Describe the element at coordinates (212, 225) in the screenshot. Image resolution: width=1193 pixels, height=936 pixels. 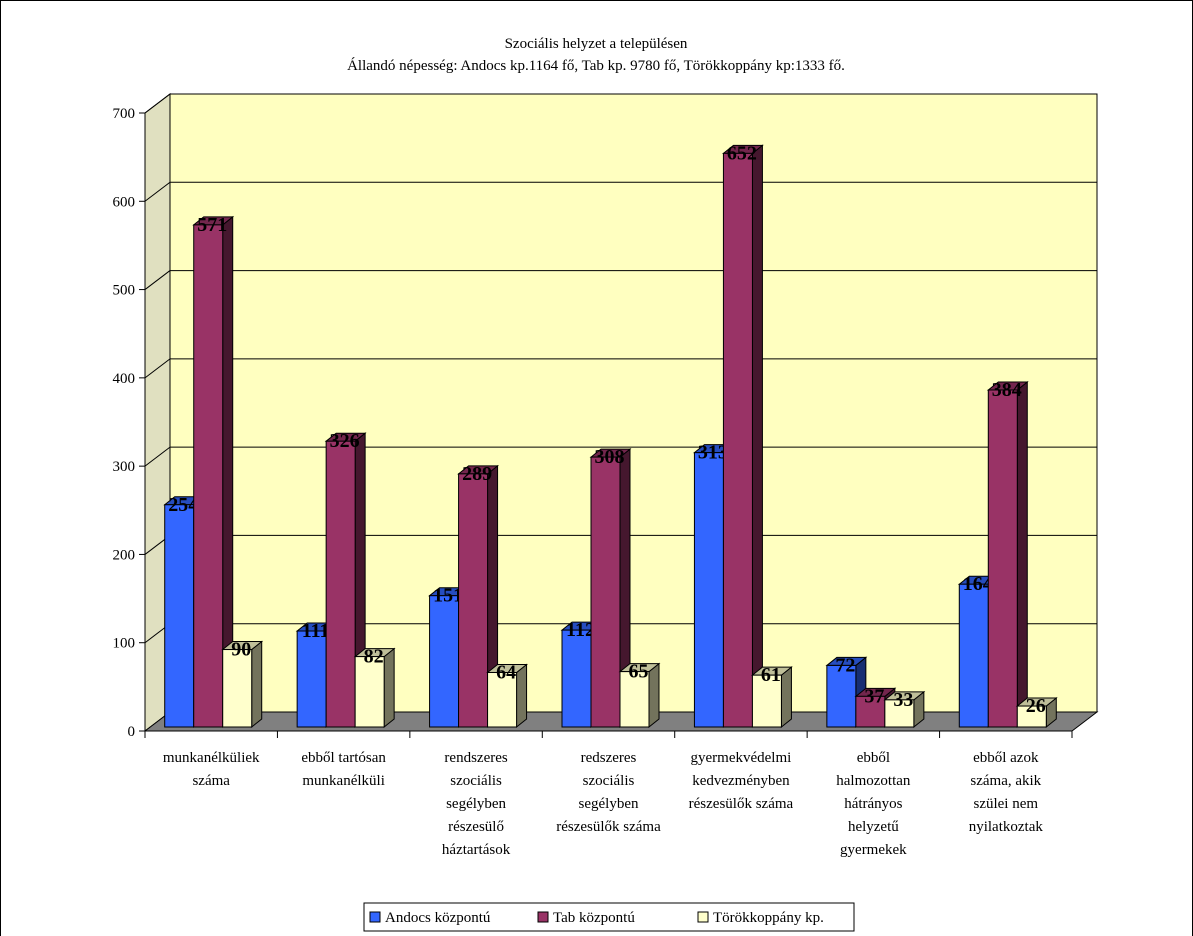
I see `data-label: 571` at that location.